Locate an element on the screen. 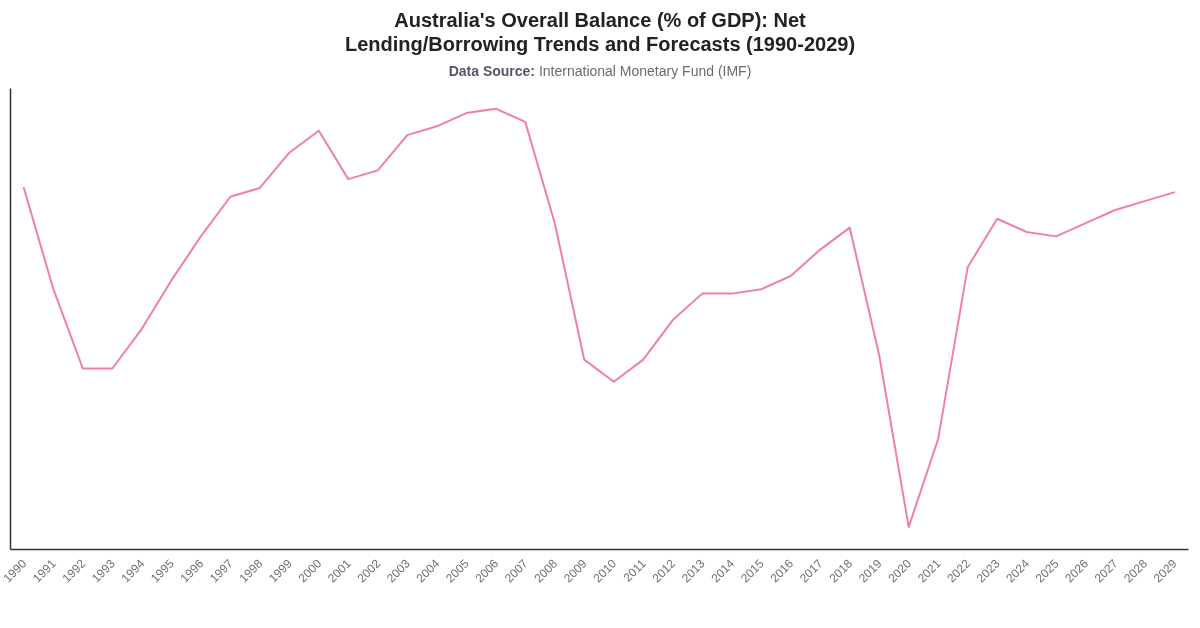 The image size is (1200, 628). chart-title: Australia's Overall Balance (% of GDP): Net Lending/Borrowing Trends and Forecasts (1990-2029) is located at coordinates (600, 32).